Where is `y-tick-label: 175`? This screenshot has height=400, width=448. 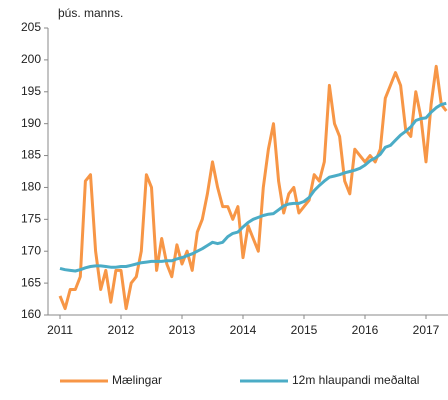
y-tick-label: 175 is located at coordinates (31, 219).